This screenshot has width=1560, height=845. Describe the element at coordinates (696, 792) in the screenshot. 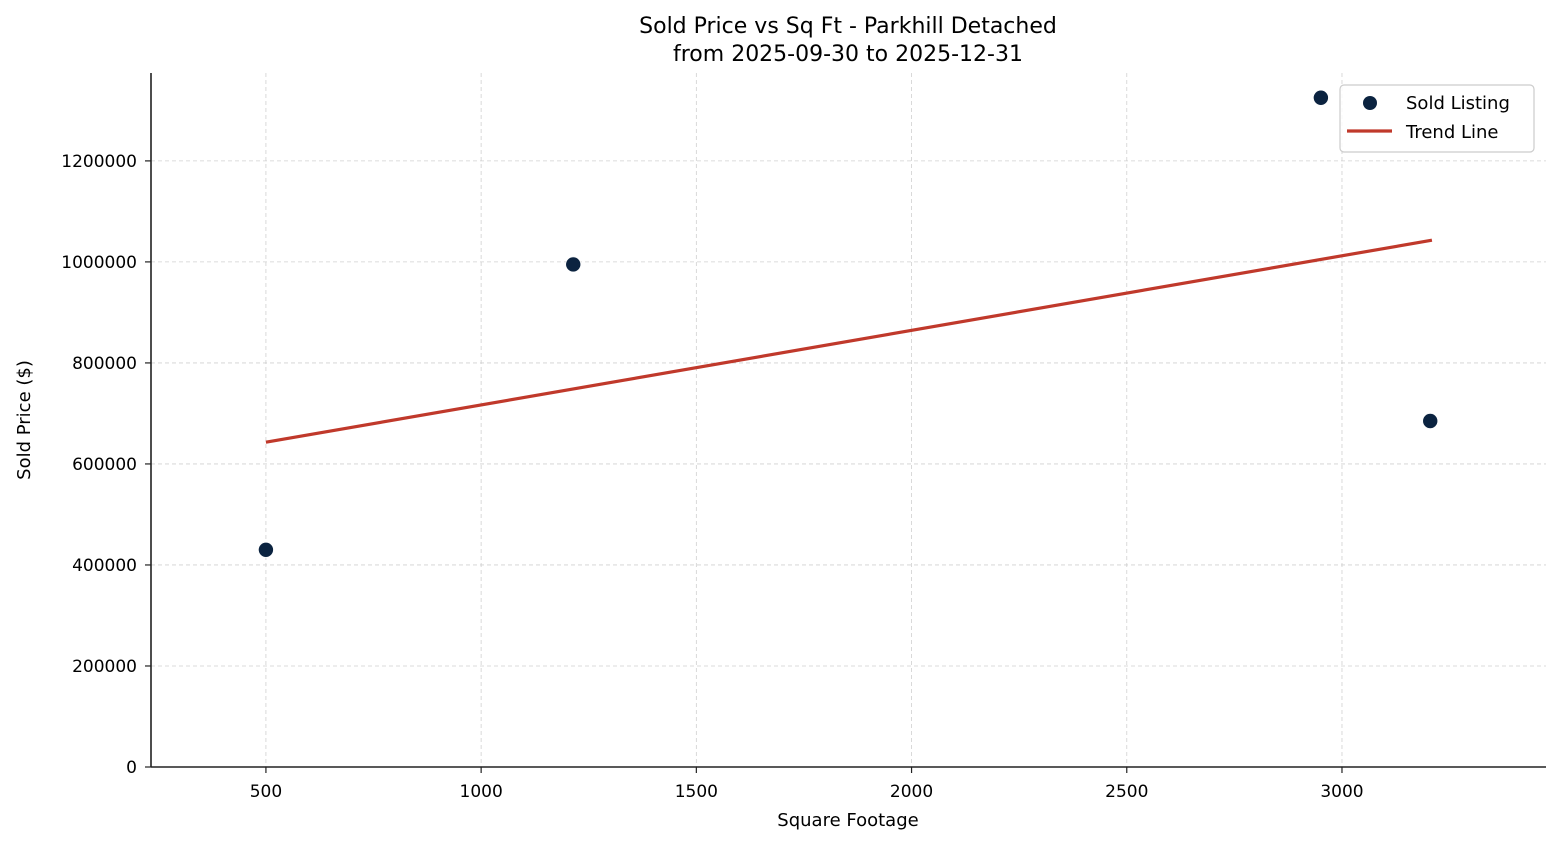

I see `x-tick-label: 1500` at that location.